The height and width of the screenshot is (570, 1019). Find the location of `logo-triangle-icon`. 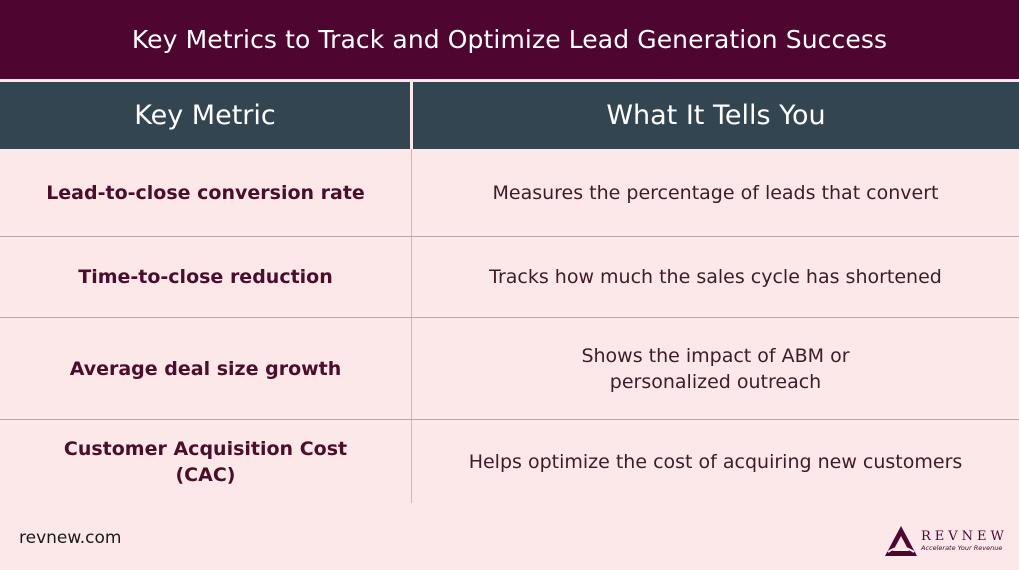

logo-triangle-icon is located at coordinates (901, 541).